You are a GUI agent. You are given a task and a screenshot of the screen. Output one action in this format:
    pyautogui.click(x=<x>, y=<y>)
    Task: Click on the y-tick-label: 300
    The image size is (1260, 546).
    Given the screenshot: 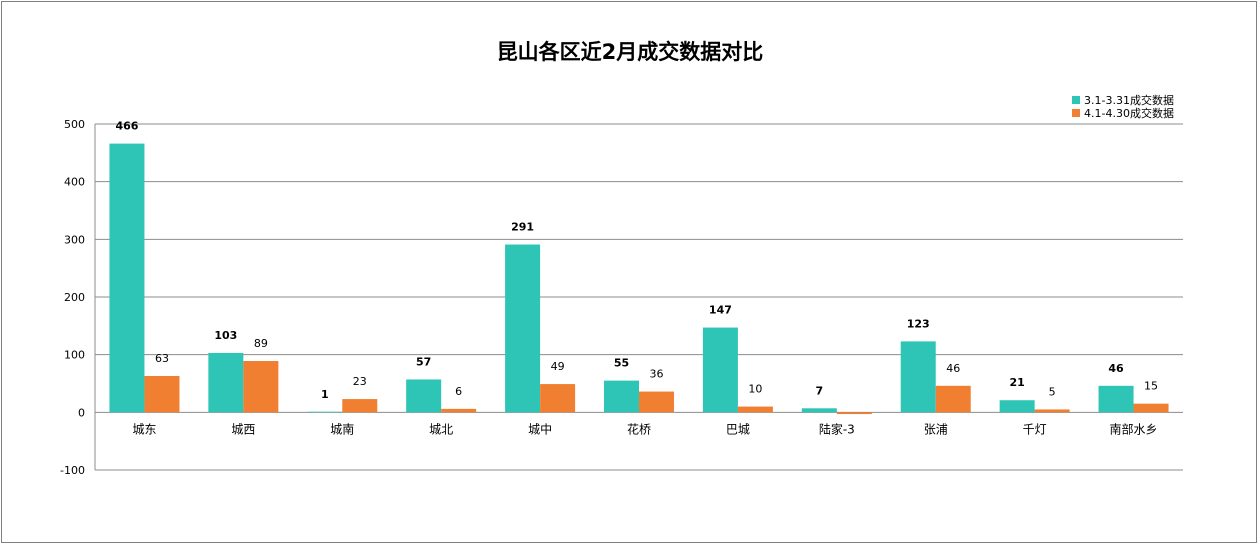 What is the action you would take?
    pyautogui.click(x=74, y=239)
    